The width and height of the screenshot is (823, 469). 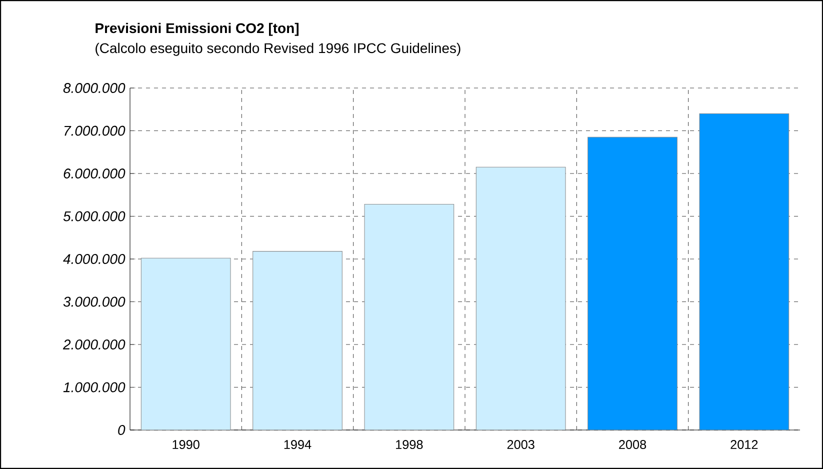 What do you see at coordinates (744, 445) in the screenshot?
I see `x-tick-label: 2012` at bounding box center [744, 445].